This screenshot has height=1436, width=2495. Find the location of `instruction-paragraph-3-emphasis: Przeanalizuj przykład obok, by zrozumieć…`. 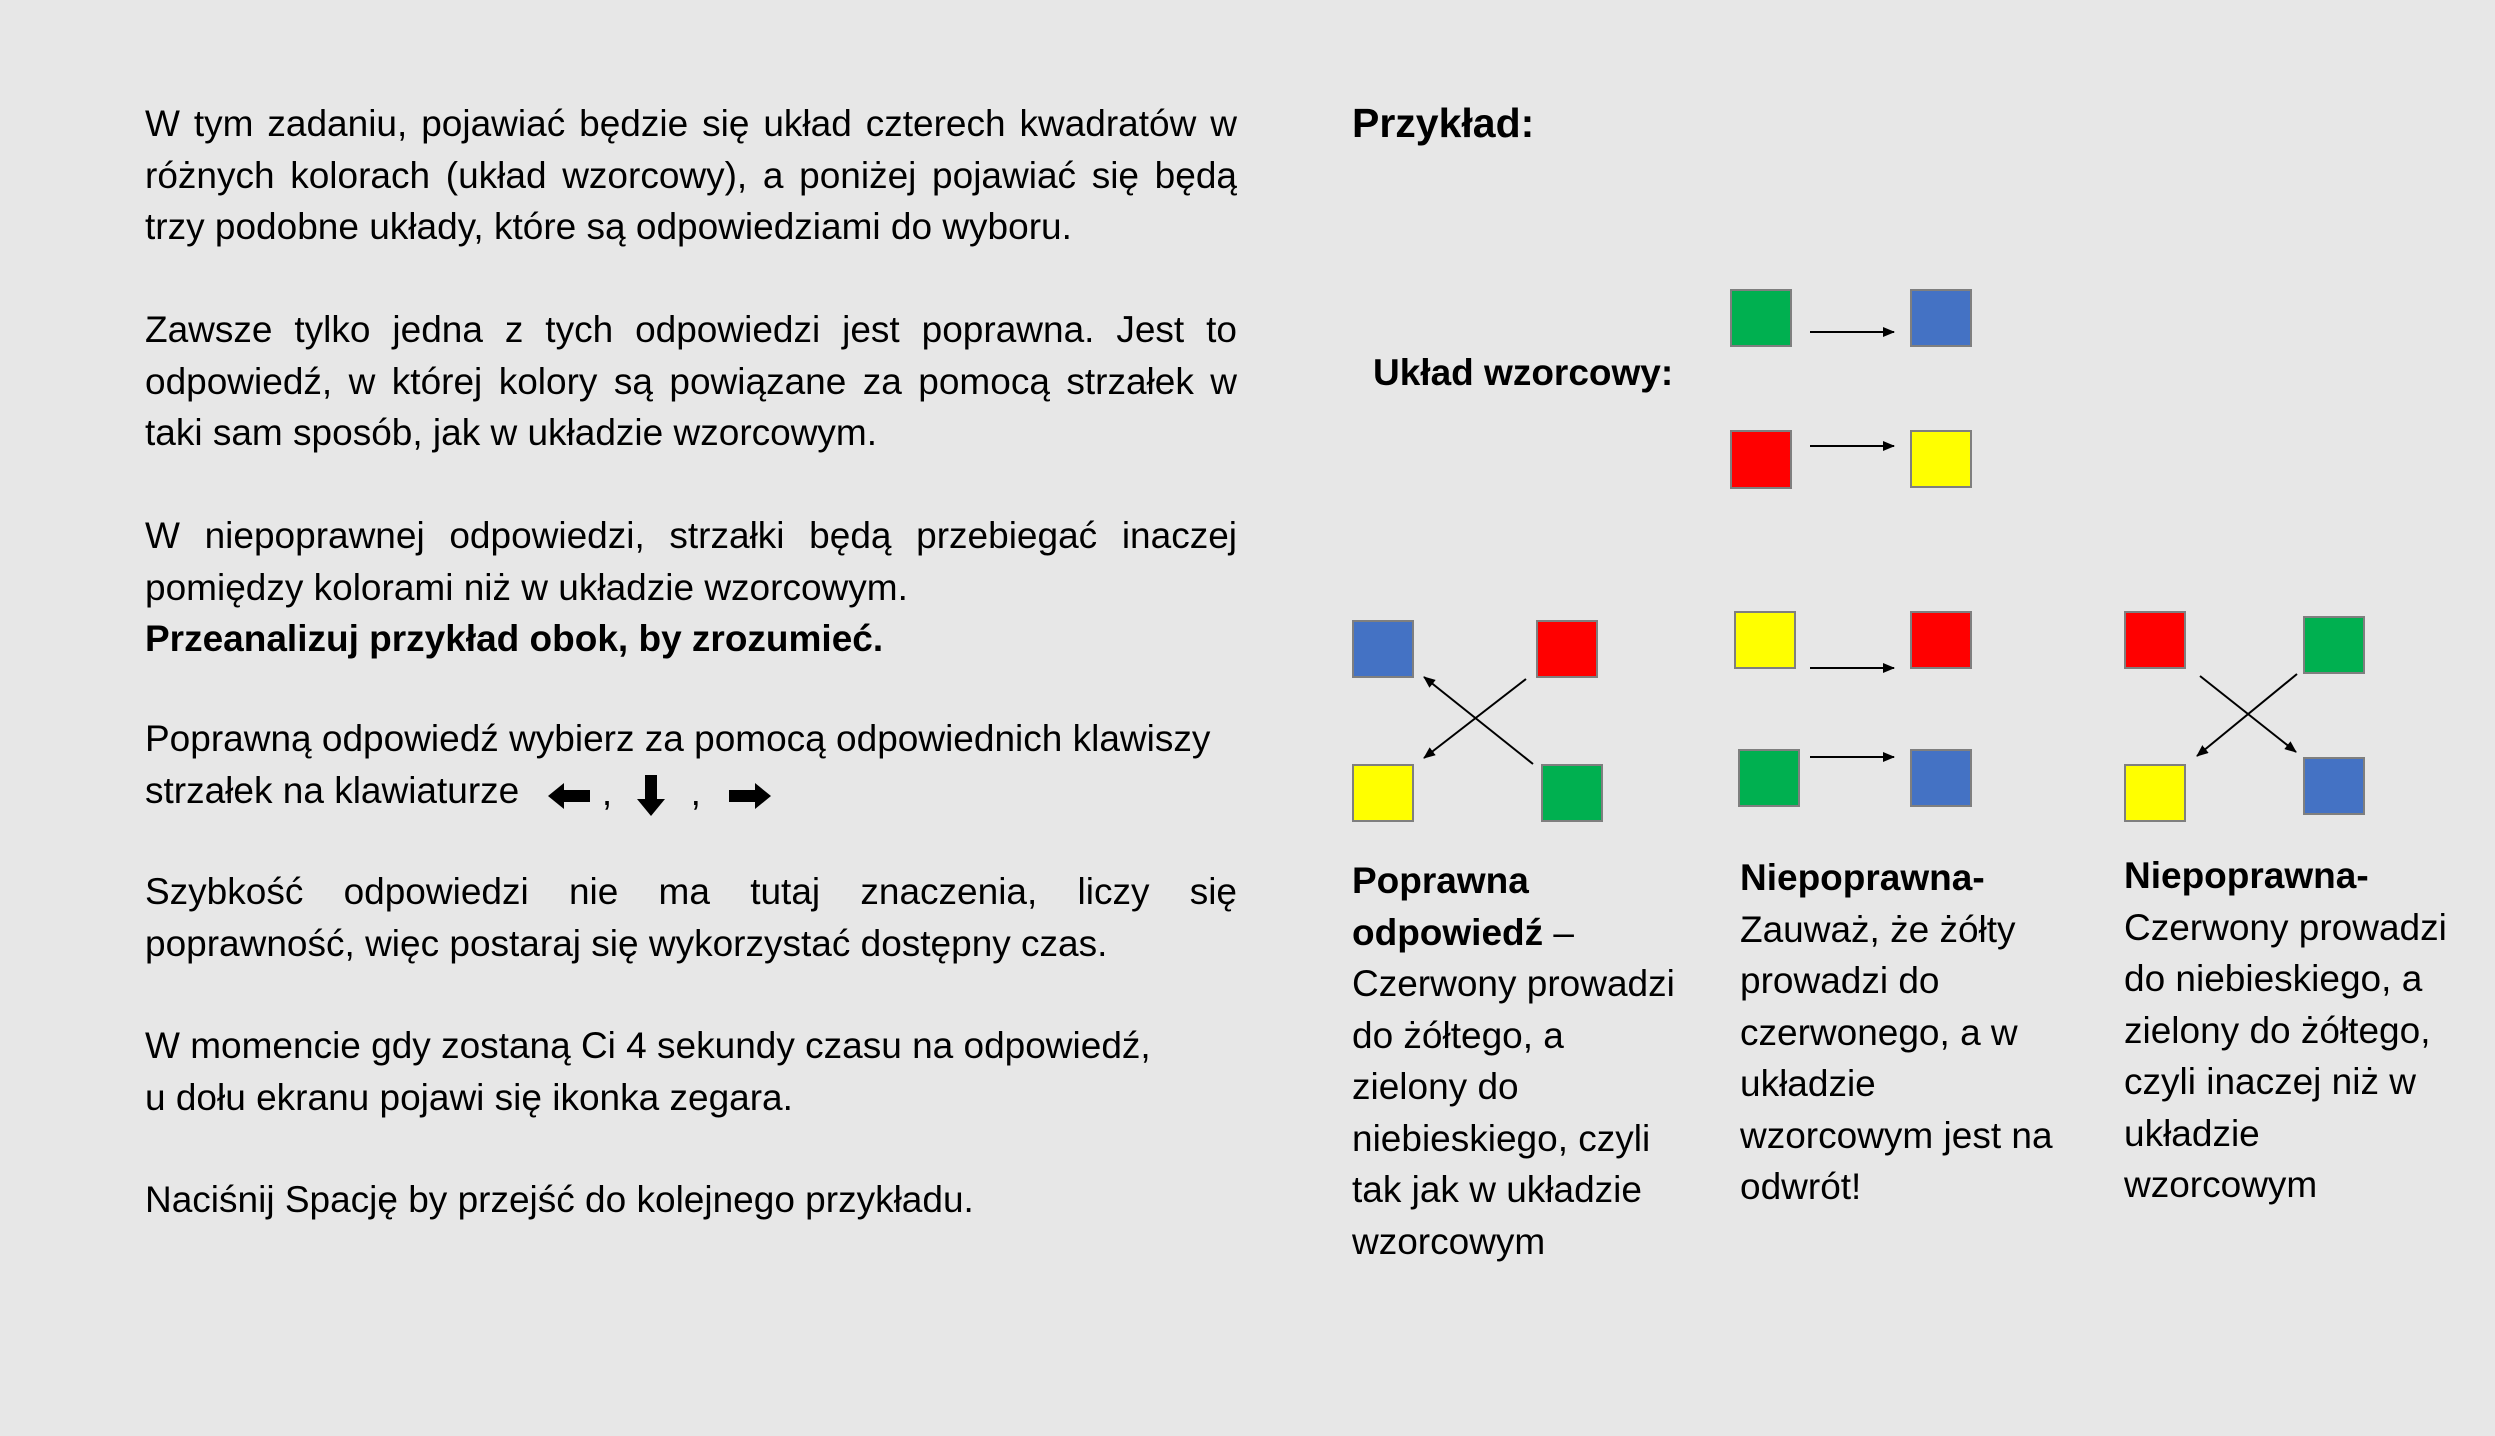

instruction-paragraph-3-emphasis: Przeanalizuj przykład obok, by zrozumieć… is located at coordinates (514, 638).